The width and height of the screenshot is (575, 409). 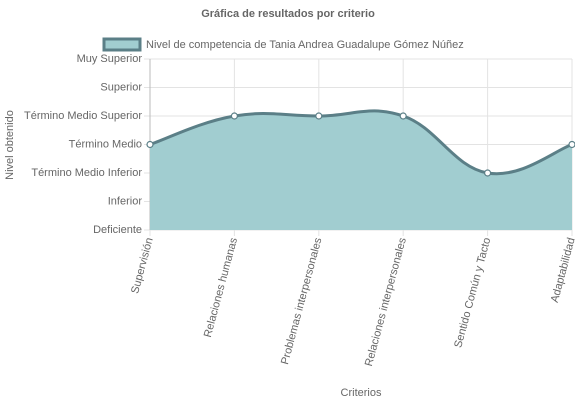 I want to click on x-tick-label: Adaptabilidad, so click(x=562, y=270).